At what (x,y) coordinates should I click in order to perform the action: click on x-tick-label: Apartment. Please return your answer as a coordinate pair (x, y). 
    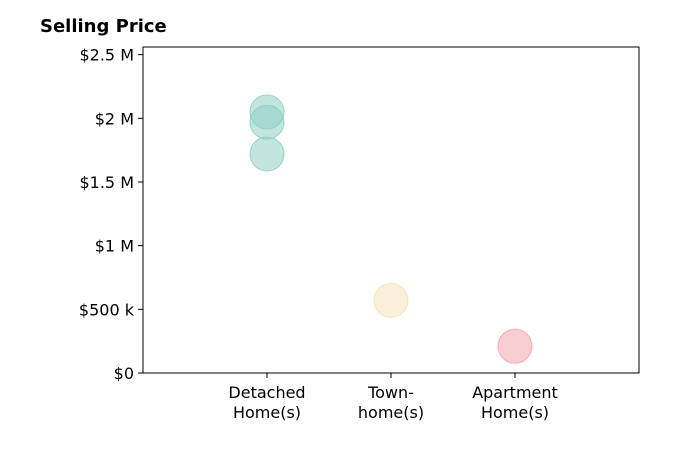
    Looking at the image, I should click on (515, 392).